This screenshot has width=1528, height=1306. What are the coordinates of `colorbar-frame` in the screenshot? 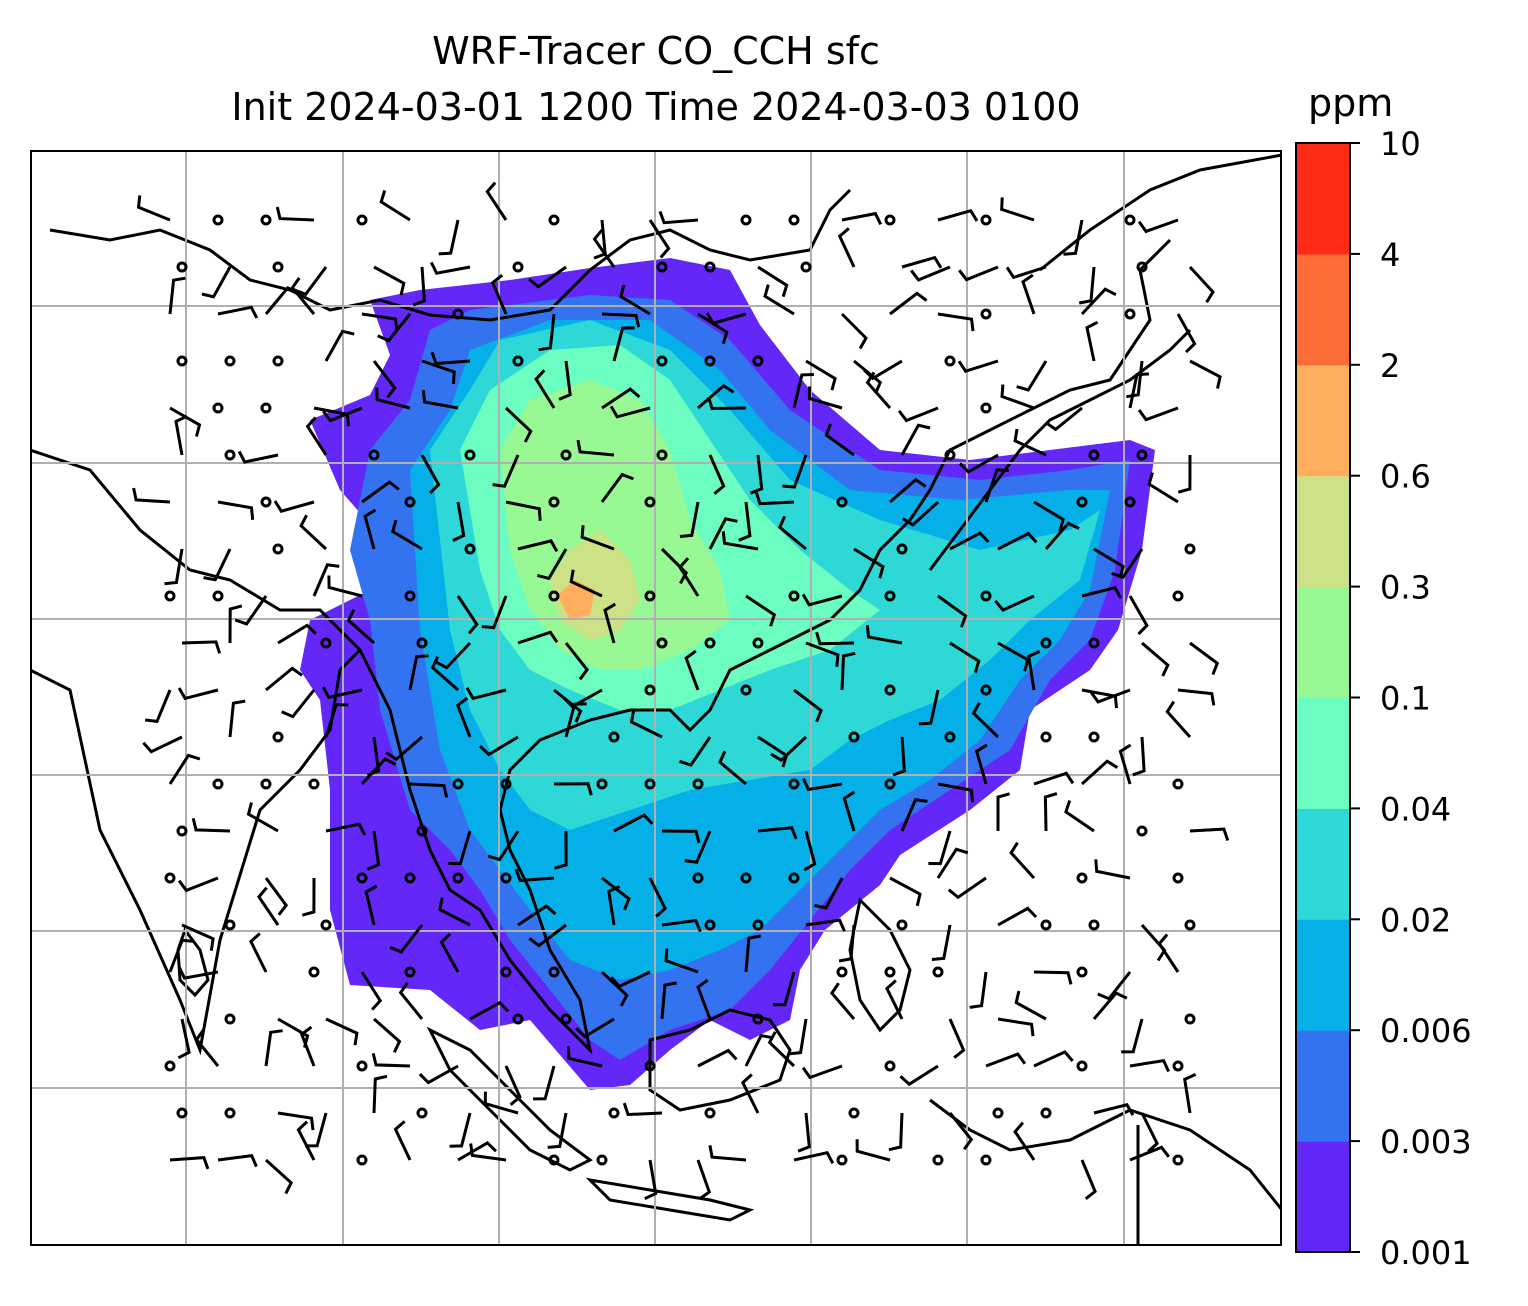 It's located at (1323, 697).